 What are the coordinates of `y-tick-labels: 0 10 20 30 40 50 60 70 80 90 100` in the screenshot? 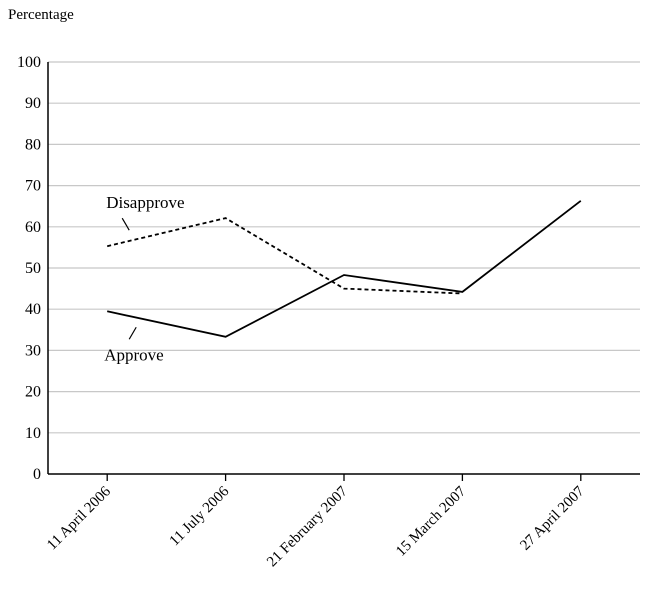 It's located at (29, 268).